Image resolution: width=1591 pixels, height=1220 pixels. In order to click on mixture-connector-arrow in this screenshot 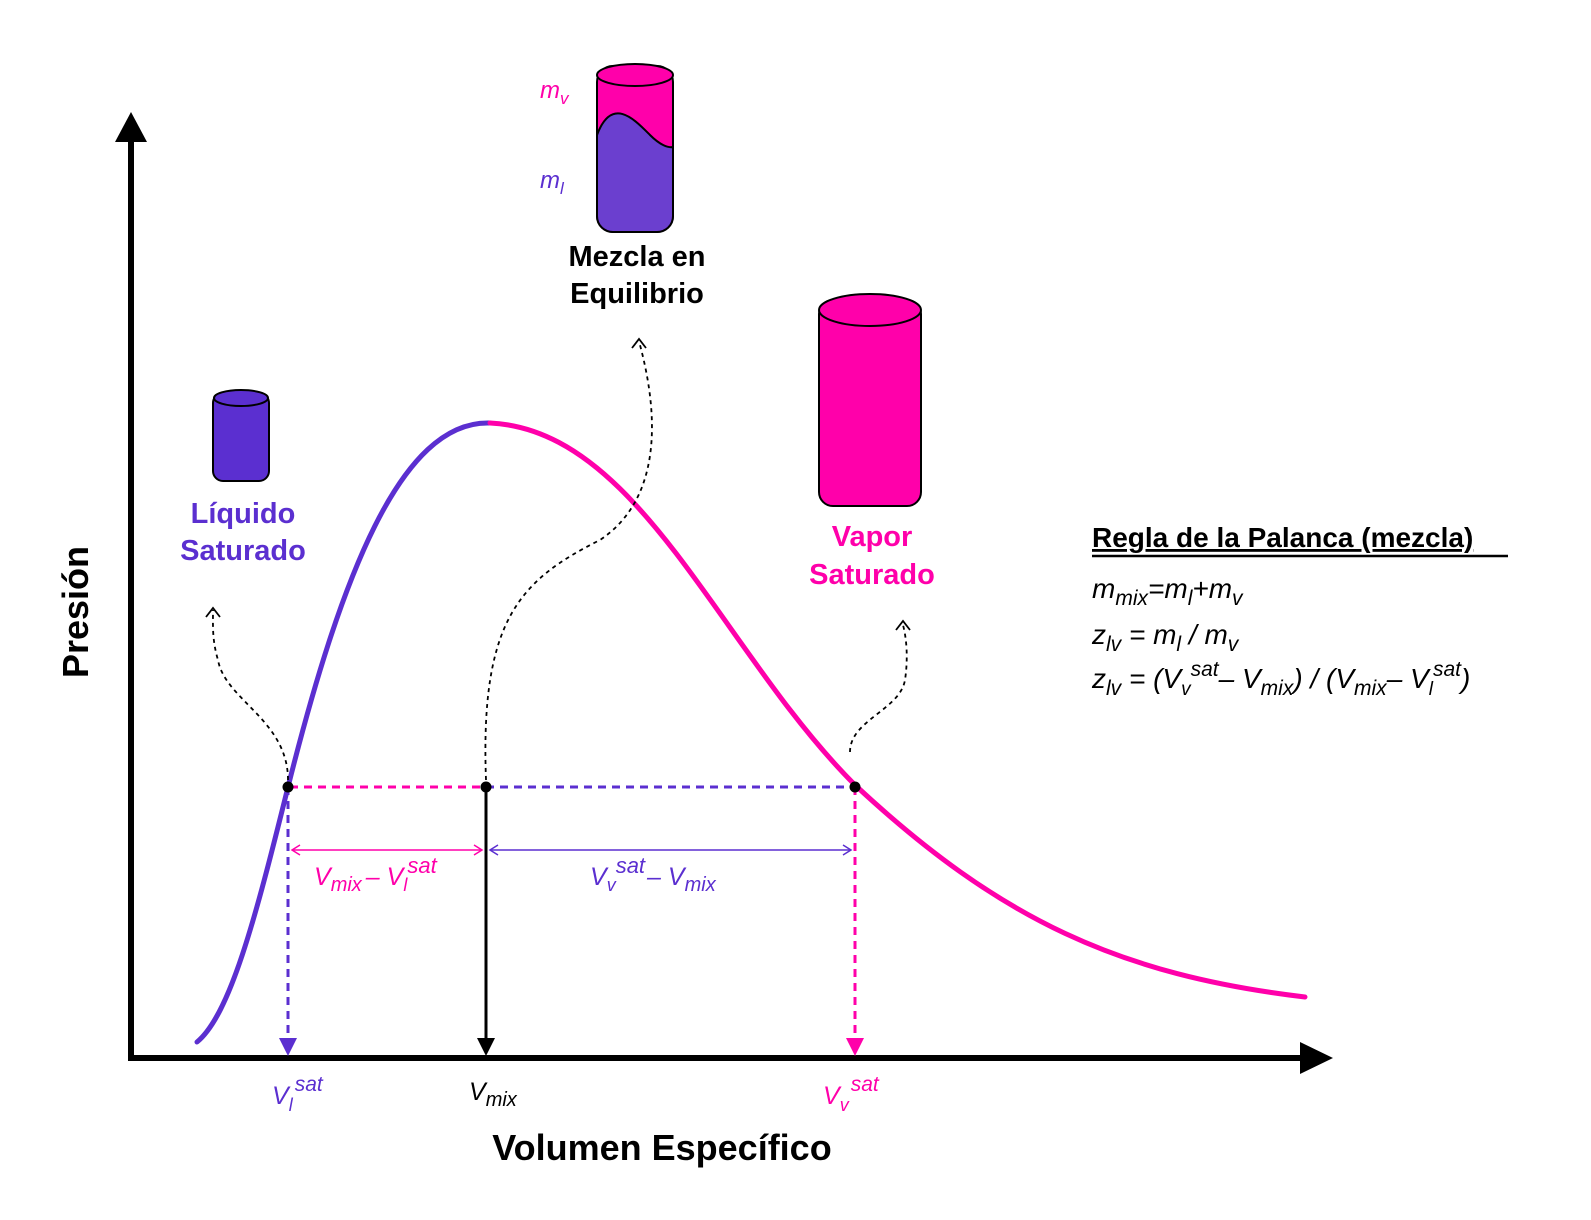, I will do `click(639, 343)`.